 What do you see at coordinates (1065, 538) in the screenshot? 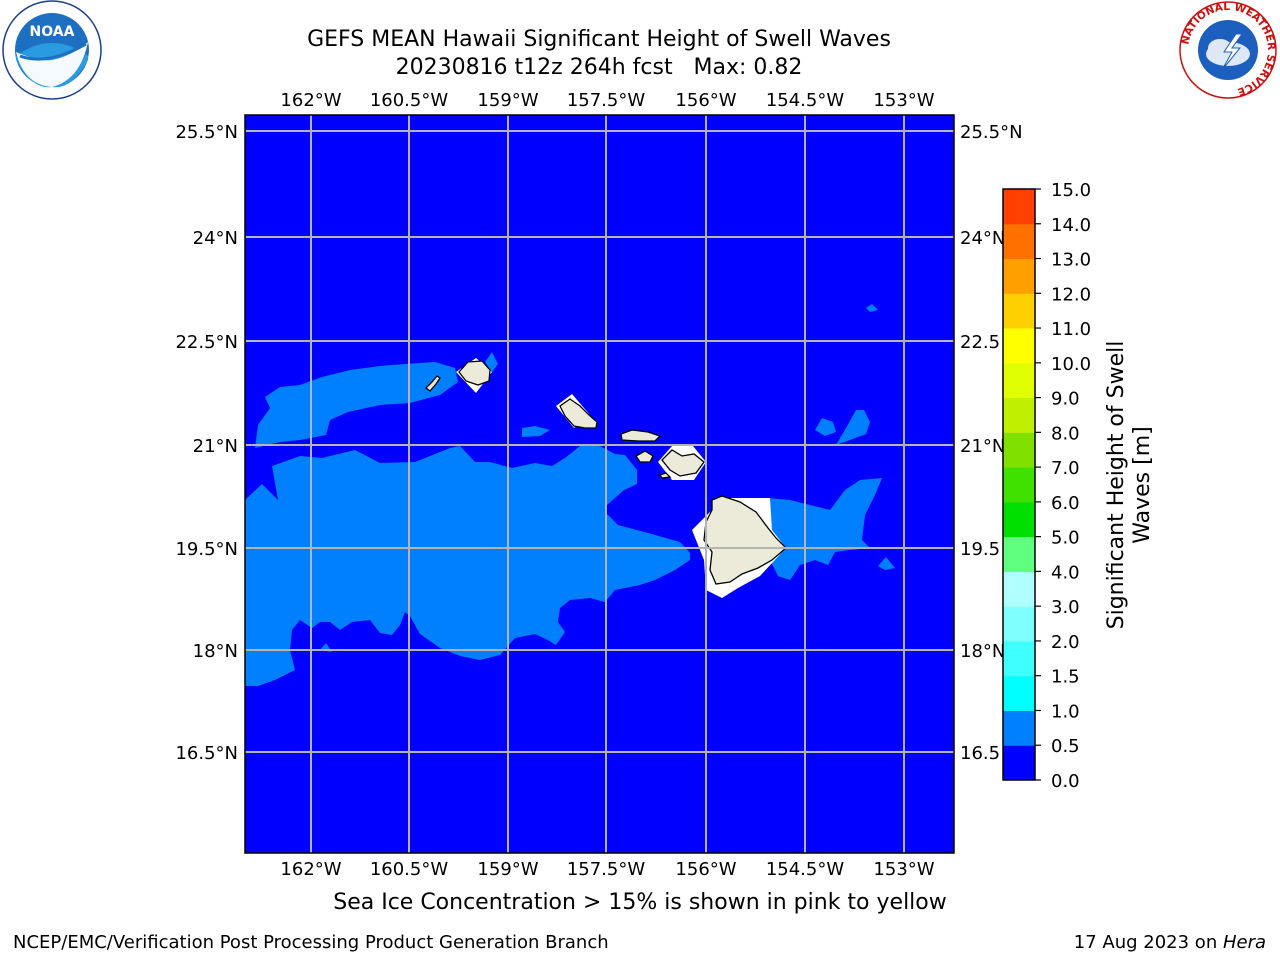
I see `colorbar-tick-label: 5.0` at bounding box center [1065, 538].